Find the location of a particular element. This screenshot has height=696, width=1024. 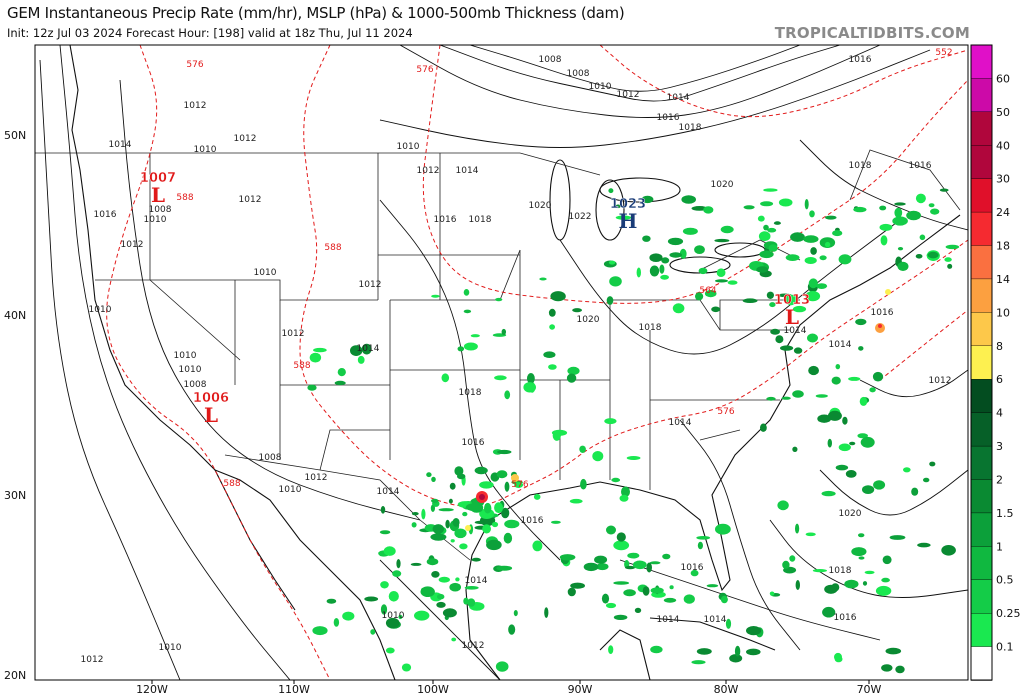

longitude-labels: 120W 110W 100W 90W 80W 70W is located at coordinates (509, 688).